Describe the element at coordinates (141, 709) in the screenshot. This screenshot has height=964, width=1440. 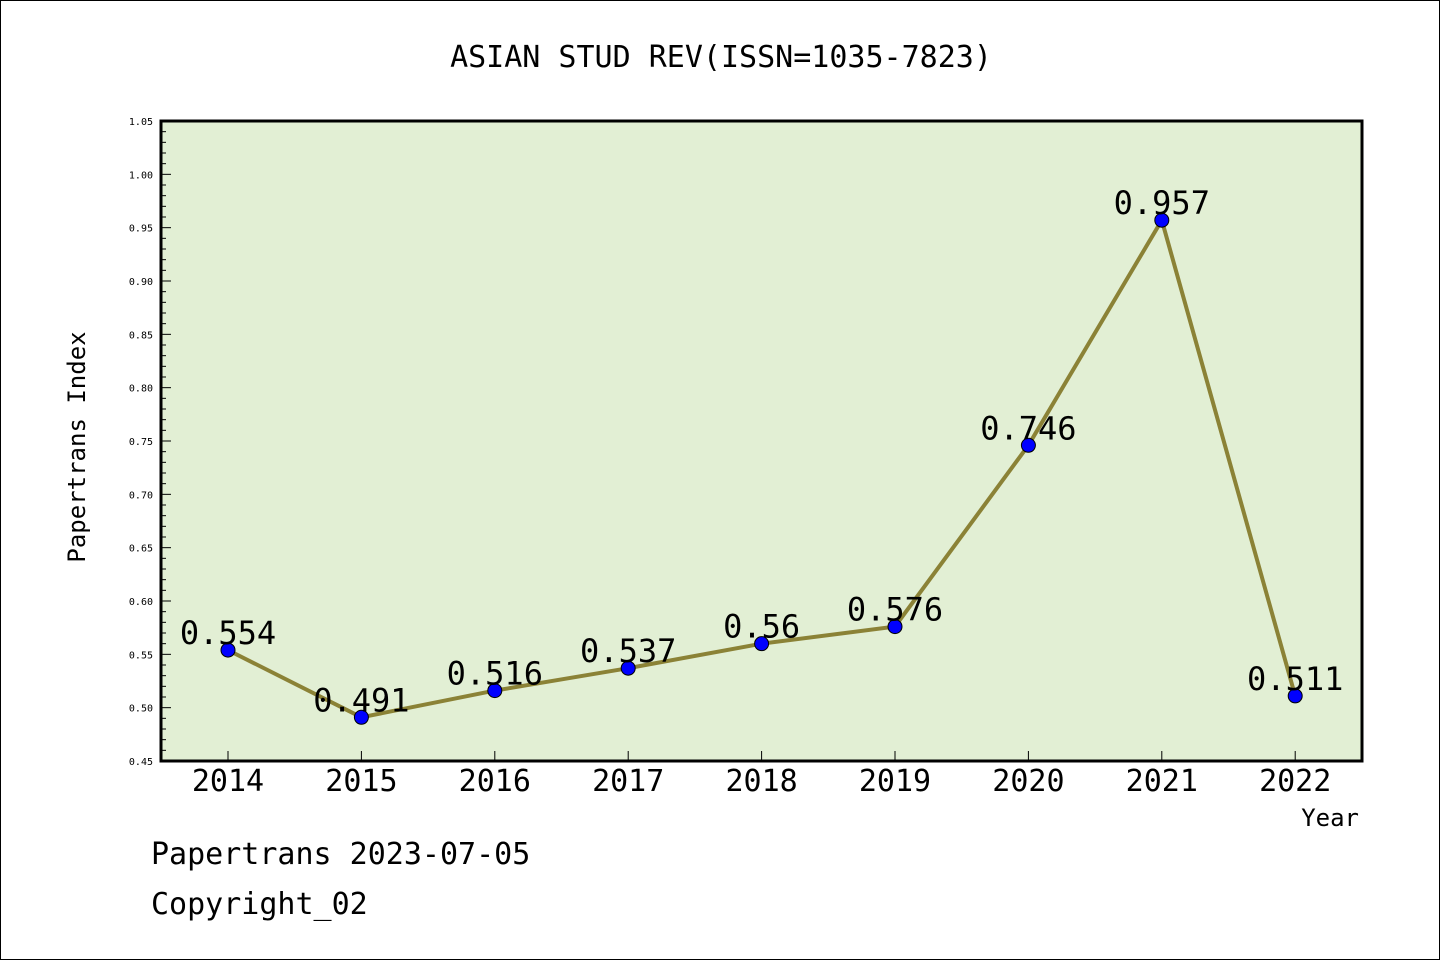
I see `y-tick-label: 0.50` at that location.